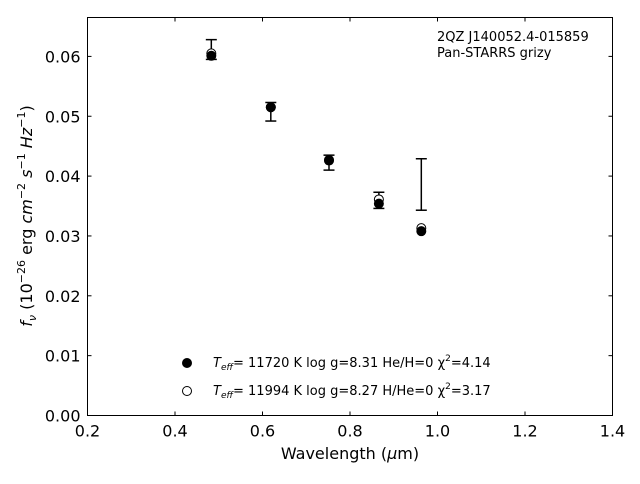 This screenshot has width=640, height=484. What do you see at coordinates (27, 215) in the screenshot?
I see `y-axis-label: fν (10−26 erg cm−2 s−1 Hz−1)` at bounding box center [27, 215].